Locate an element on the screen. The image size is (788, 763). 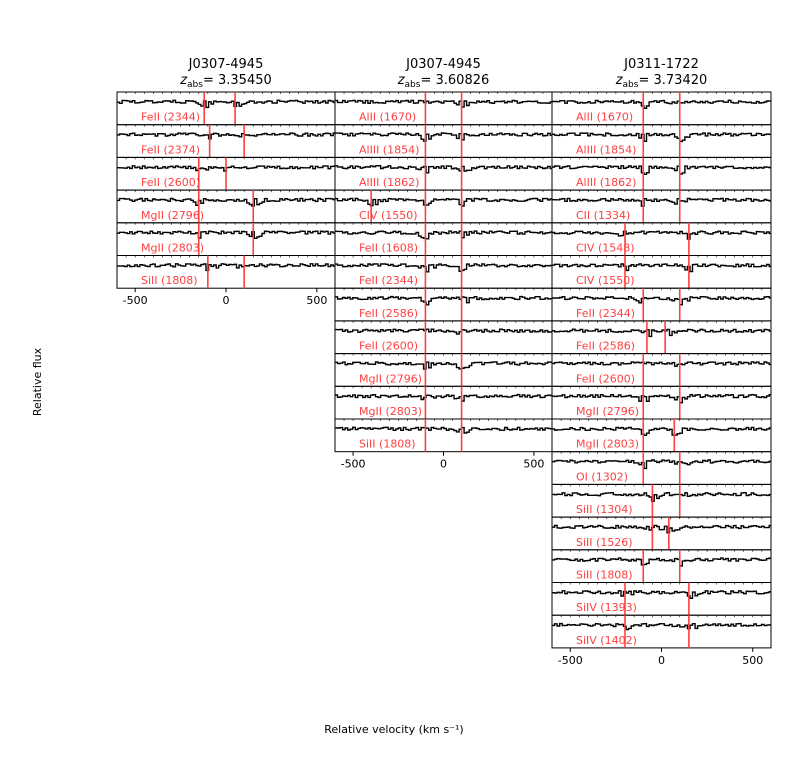
ion-label: CIV (1550) is located at coordinates (388, 215).